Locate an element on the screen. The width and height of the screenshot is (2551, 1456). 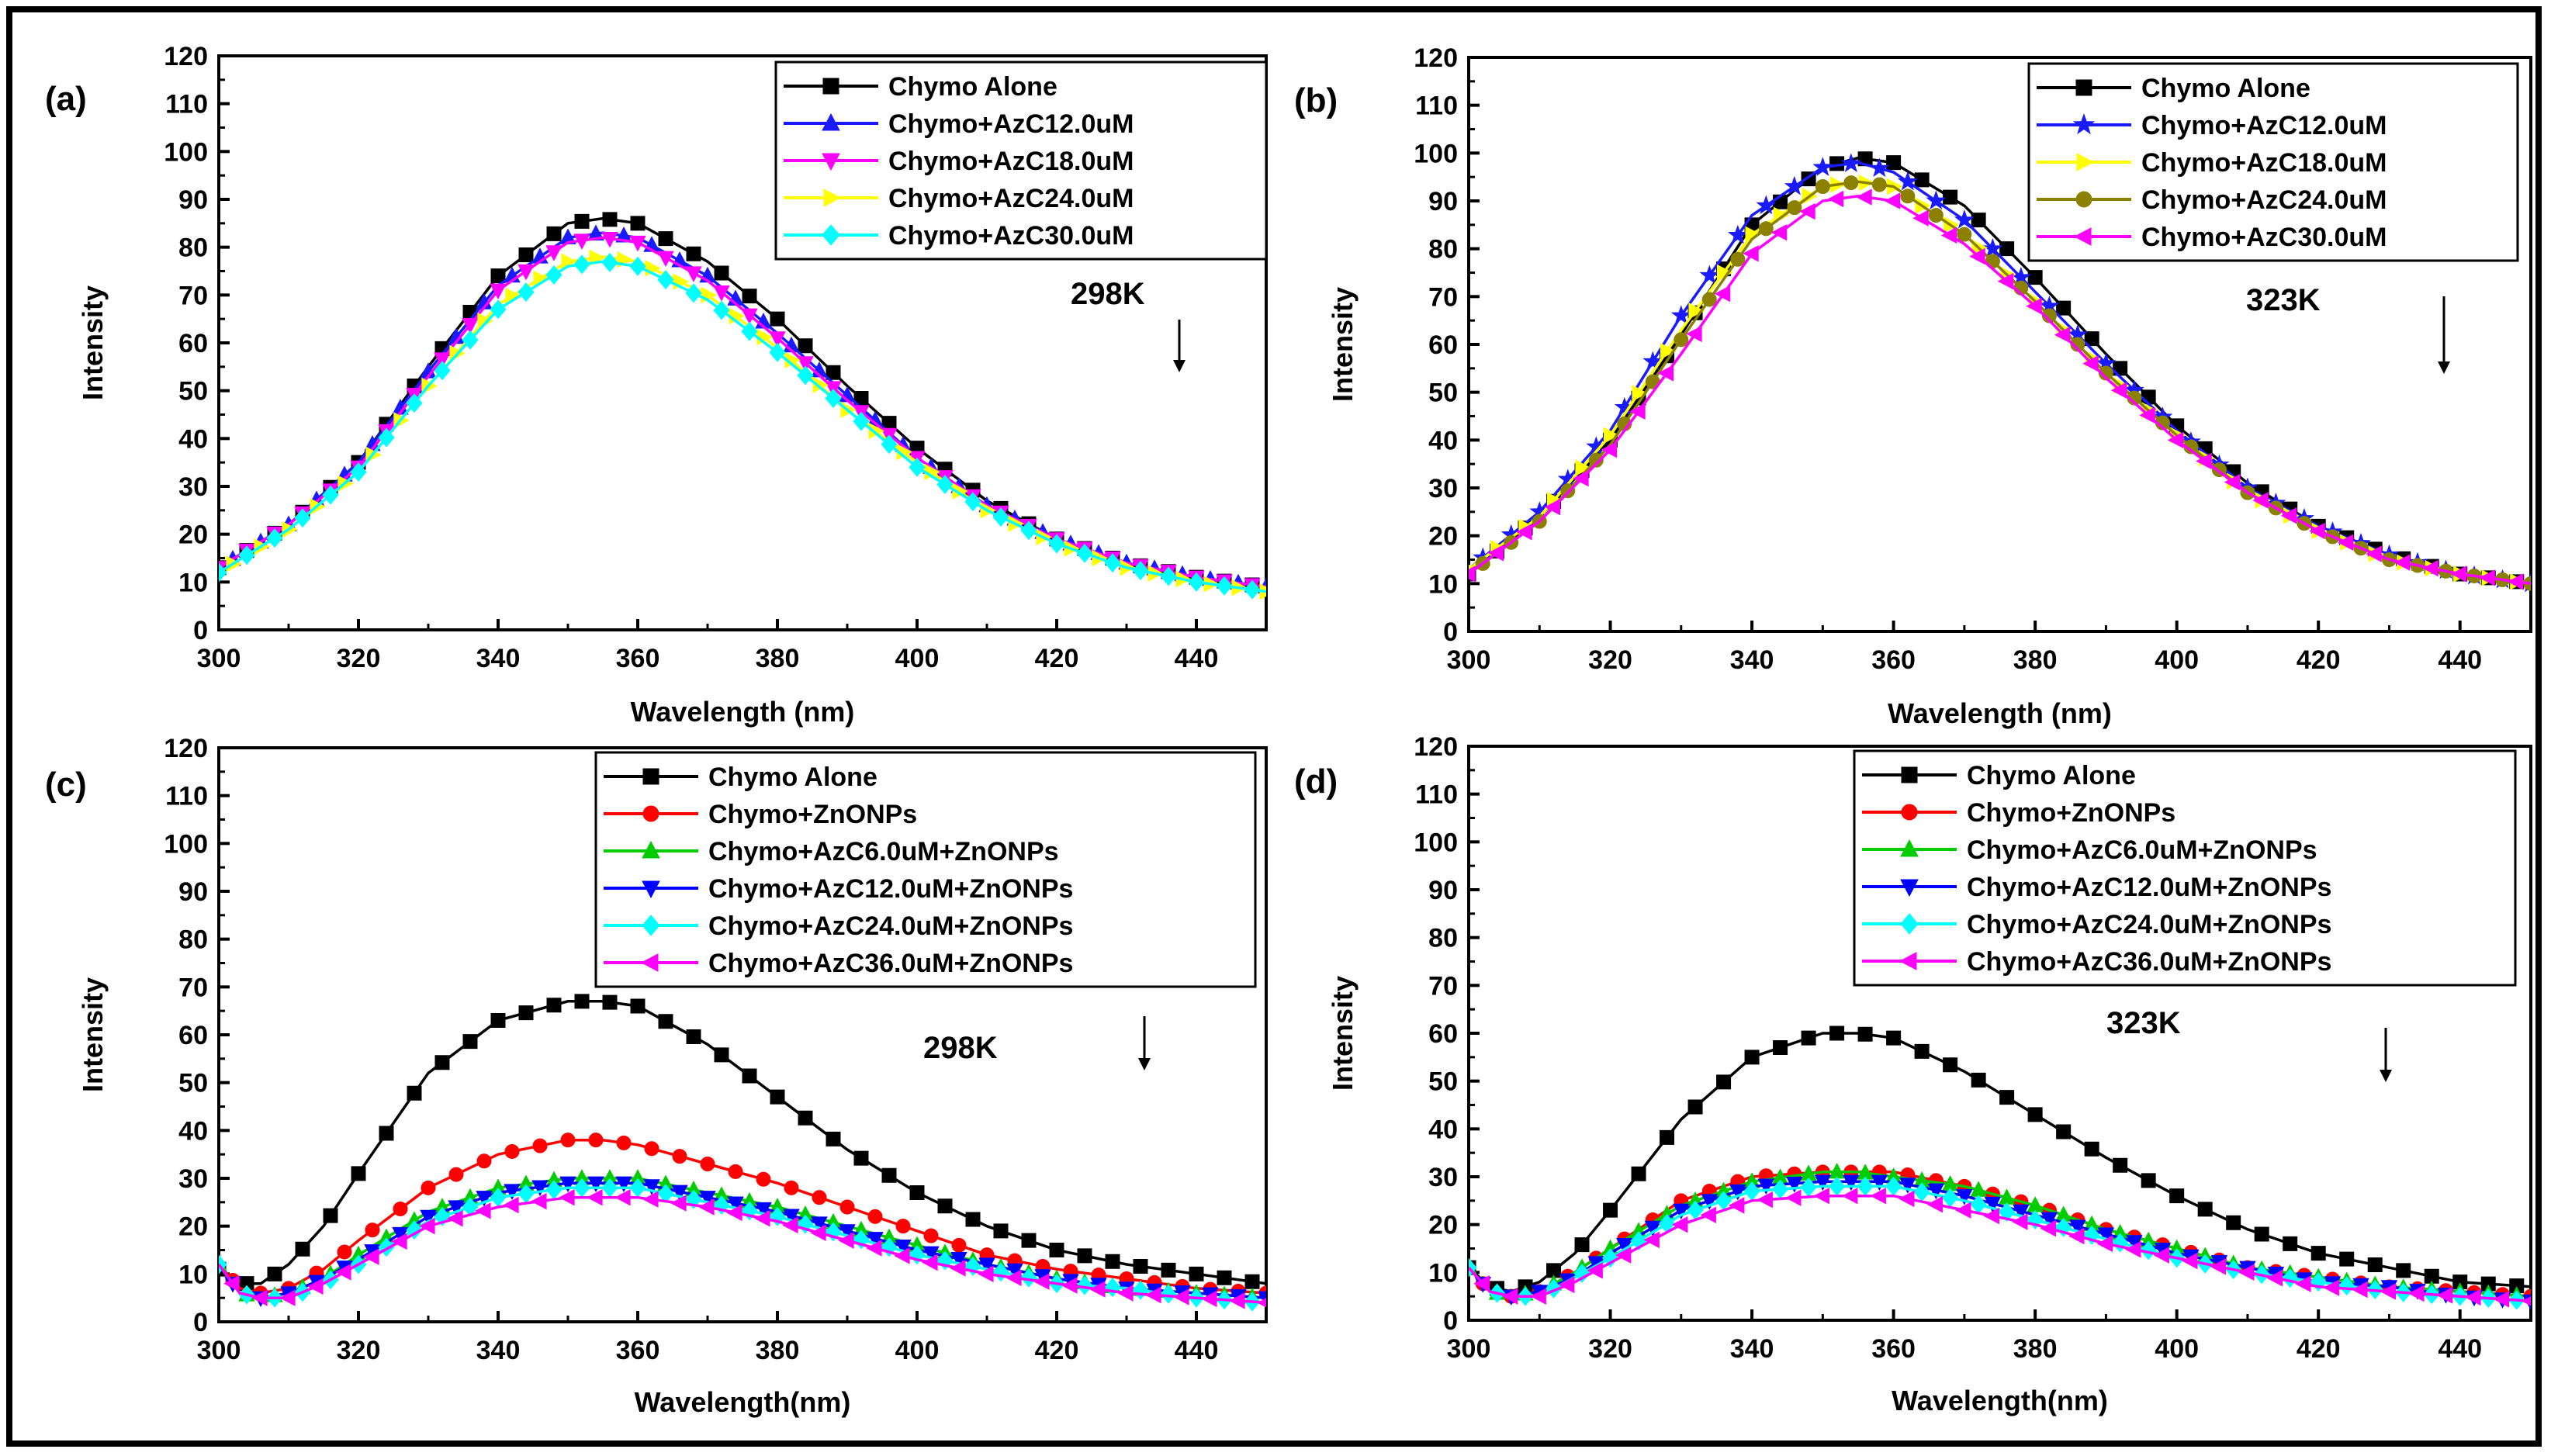
x-tick-label: 360 is located at coordinates (1893, 1349).